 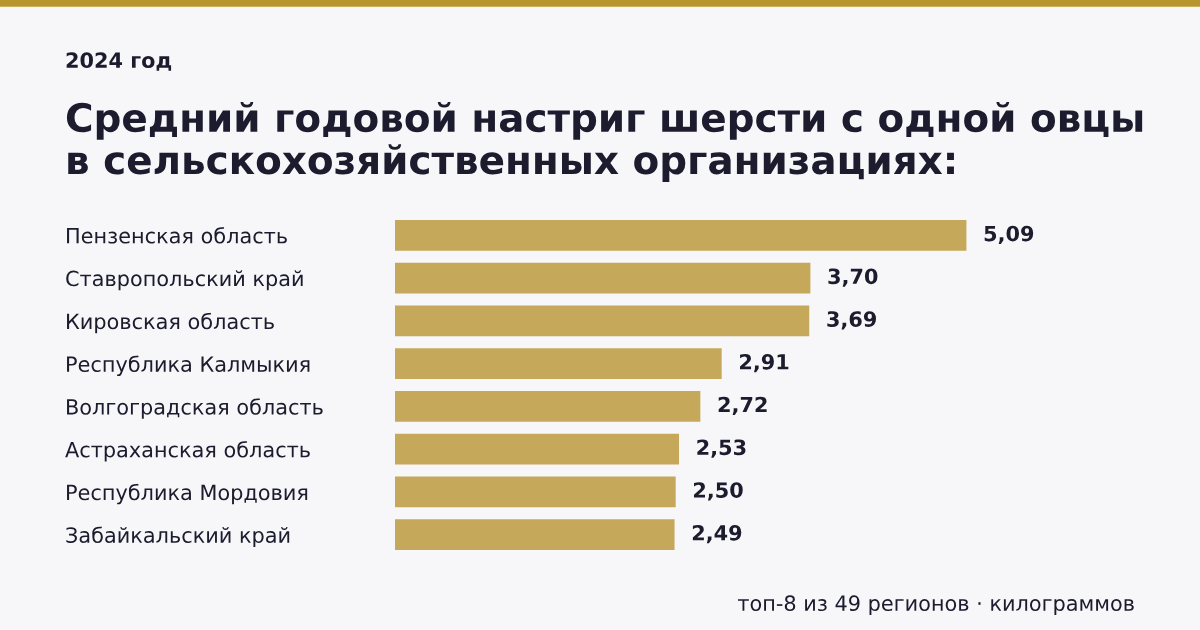 What do you see at coordinates (718, 491) in the screenshot?
I see `data-label: 2,50` at bounding box center [718, 491].